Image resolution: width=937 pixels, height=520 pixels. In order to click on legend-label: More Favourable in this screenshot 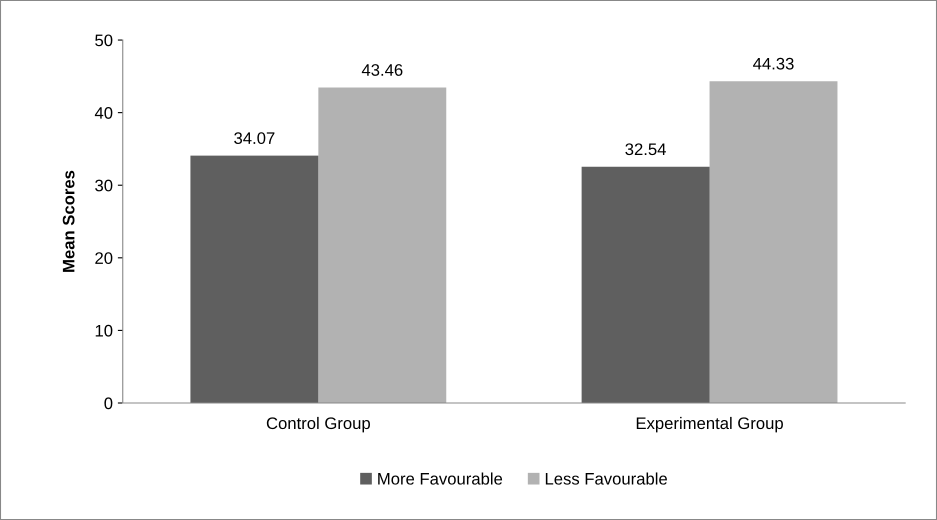, I will do `click(440, 478)`.